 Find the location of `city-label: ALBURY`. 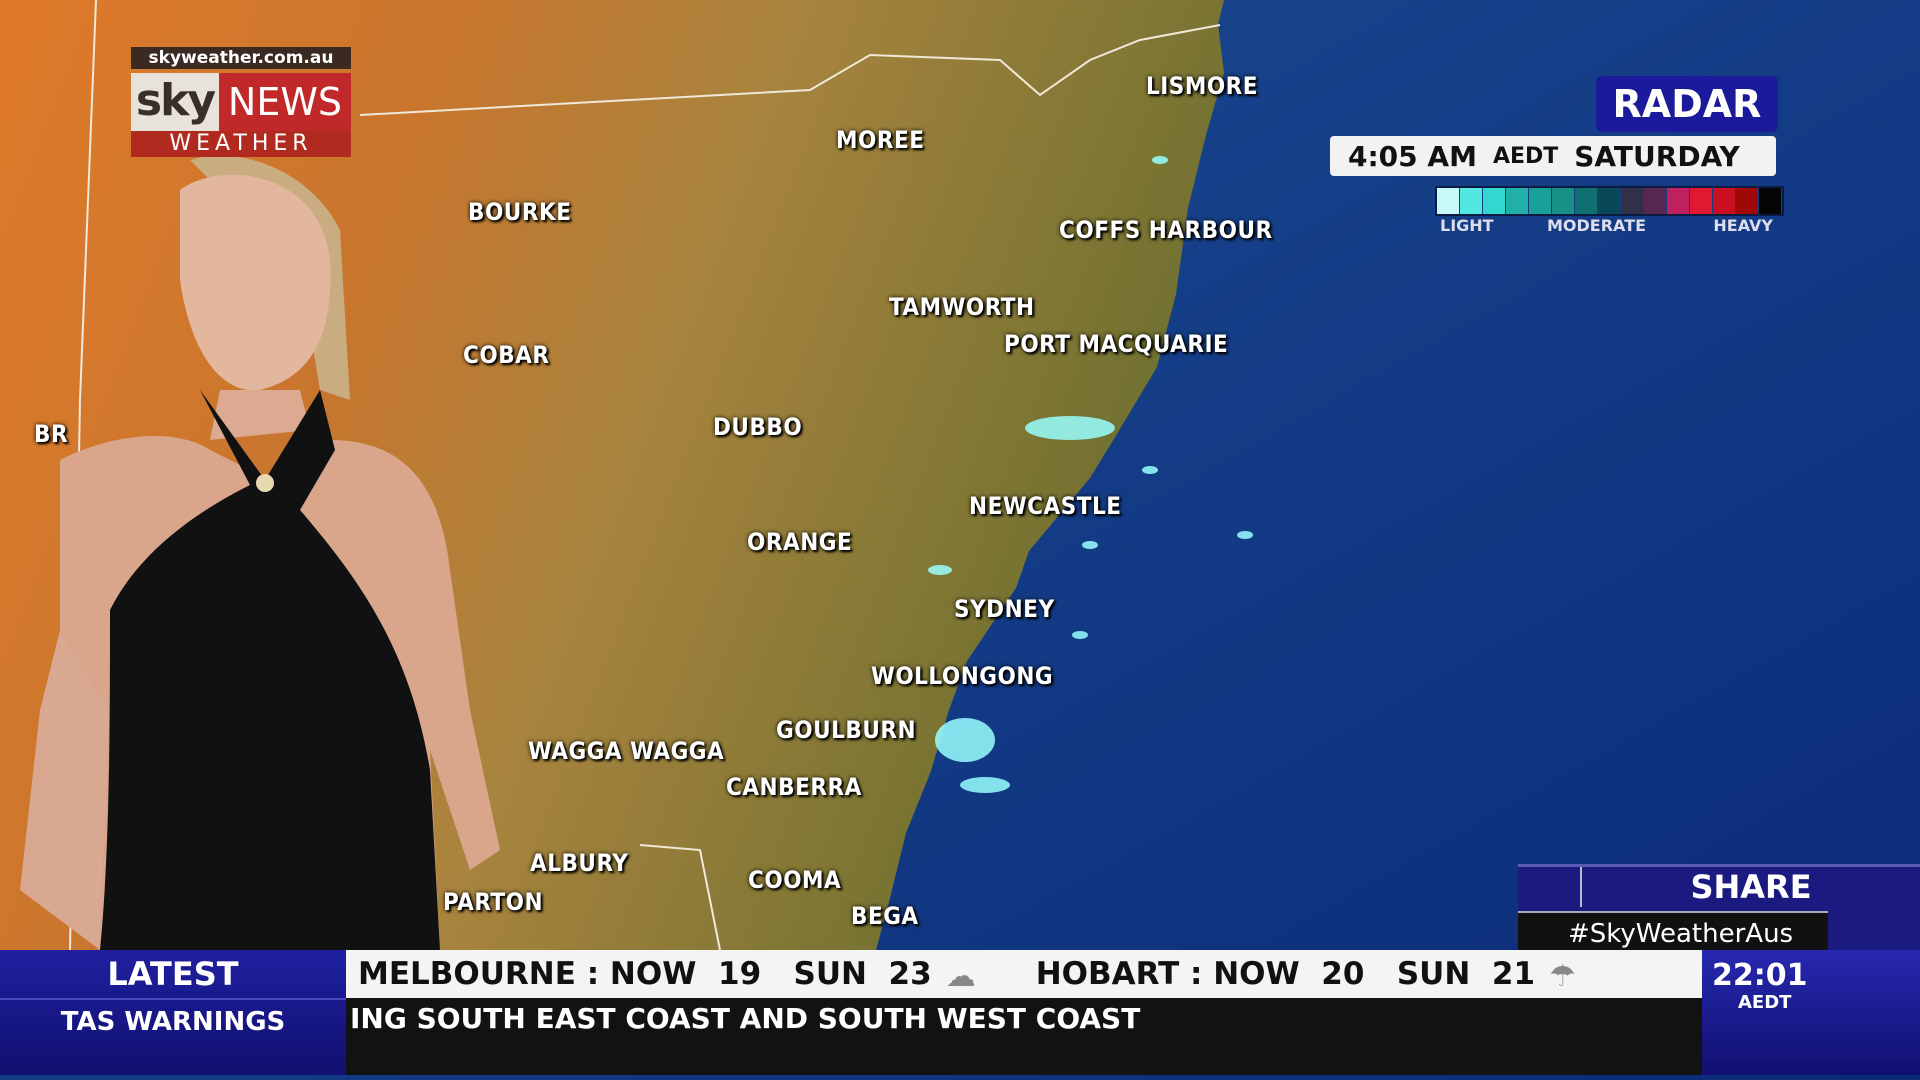

city-label: ALBURY is located at coordinates (579, 863).